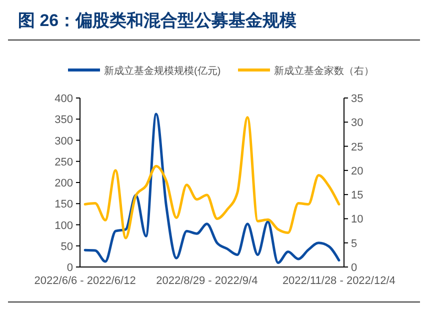 Image resolution: width=428 pixels, height=329 pixels. I want to click on y2-tick-label: 25, so click(357, 147).